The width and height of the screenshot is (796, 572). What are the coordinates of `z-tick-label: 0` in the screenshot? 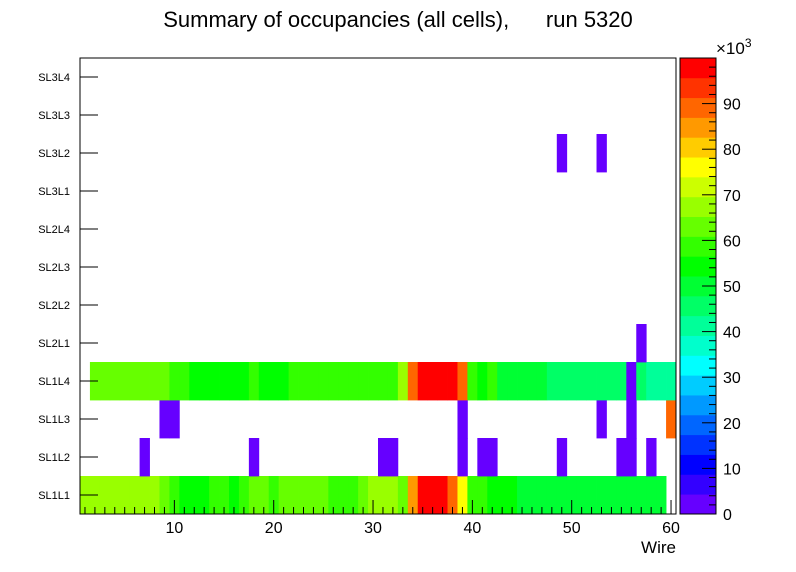 It's located at (727, 515).